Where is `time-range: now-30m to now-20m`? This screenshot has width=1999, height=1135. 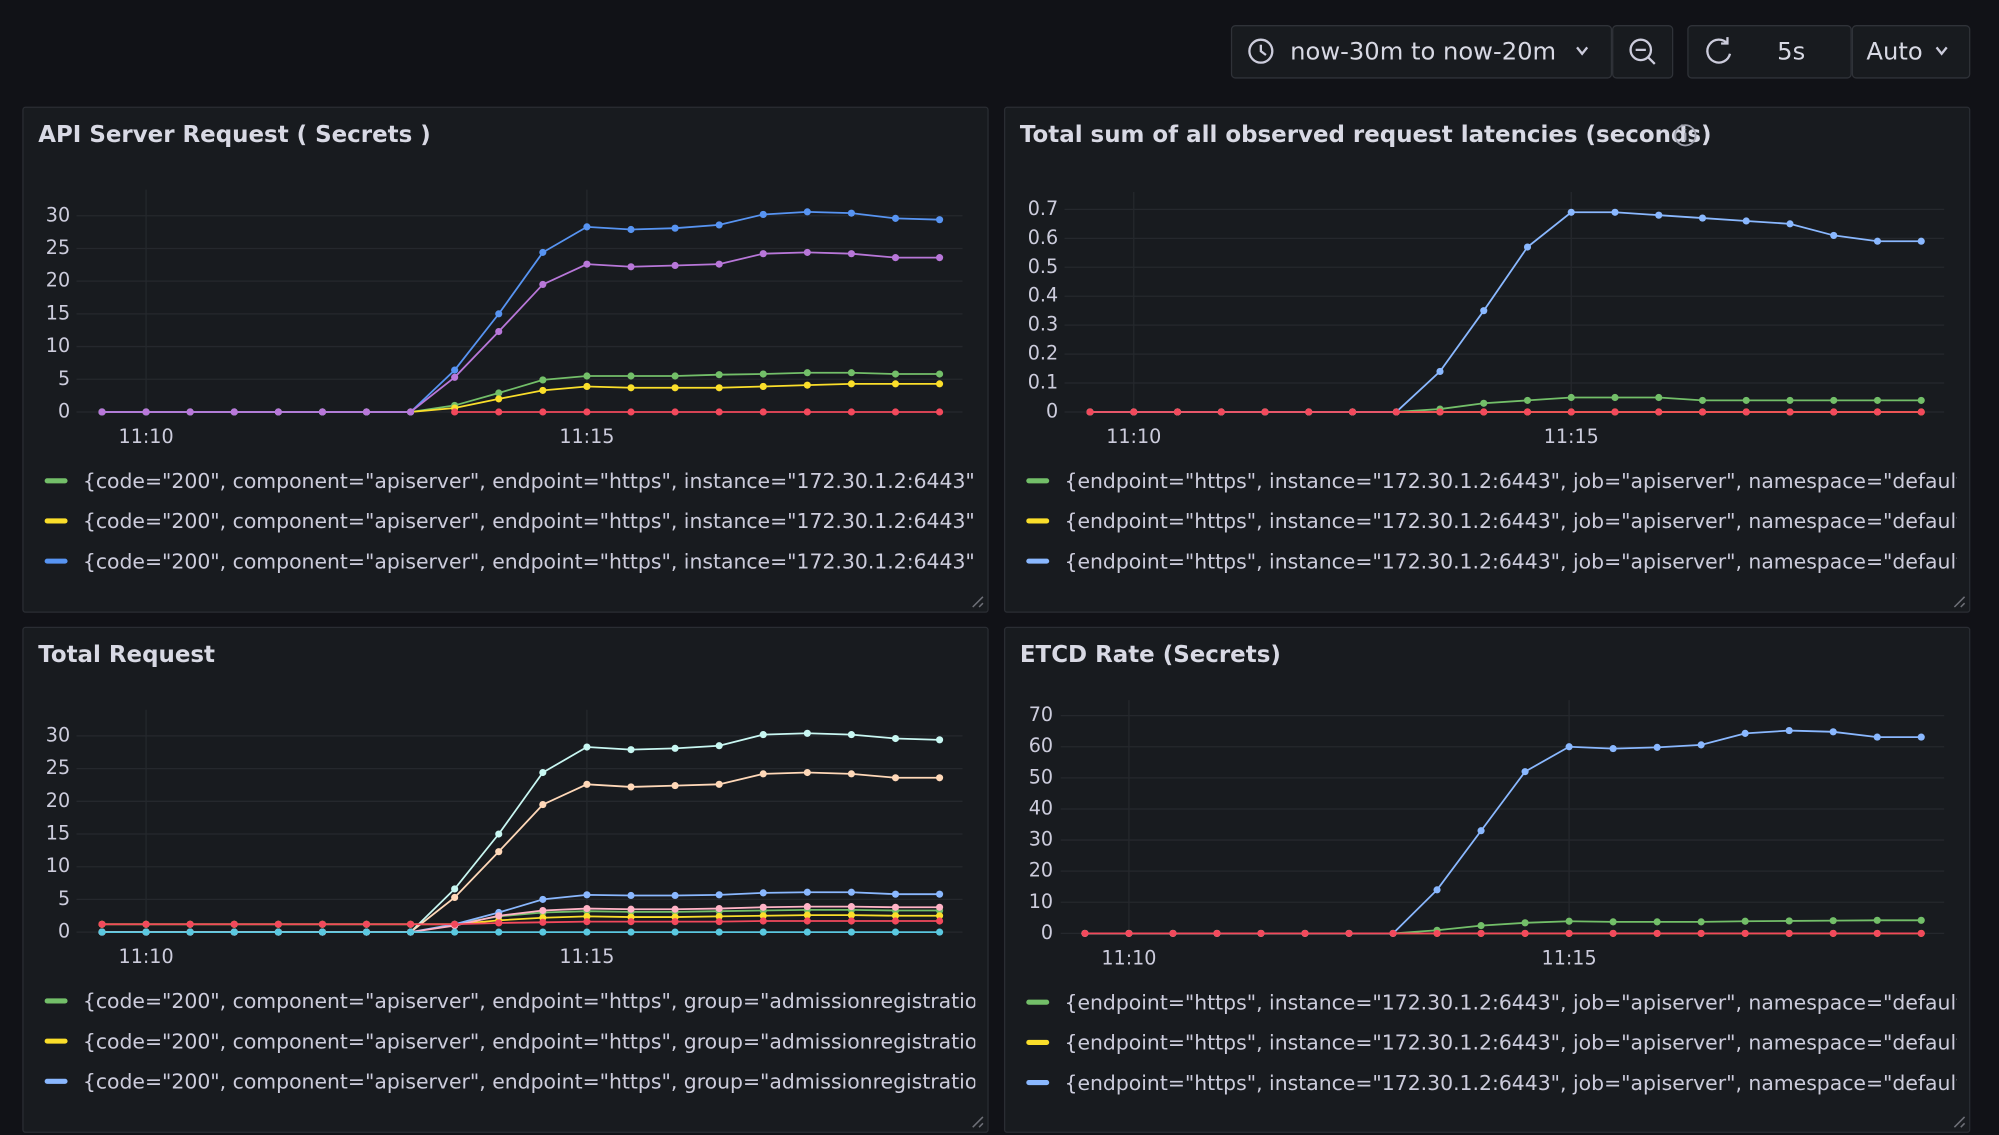 time-range: now-30m to now-20m is located at coordinates (1423, 51).